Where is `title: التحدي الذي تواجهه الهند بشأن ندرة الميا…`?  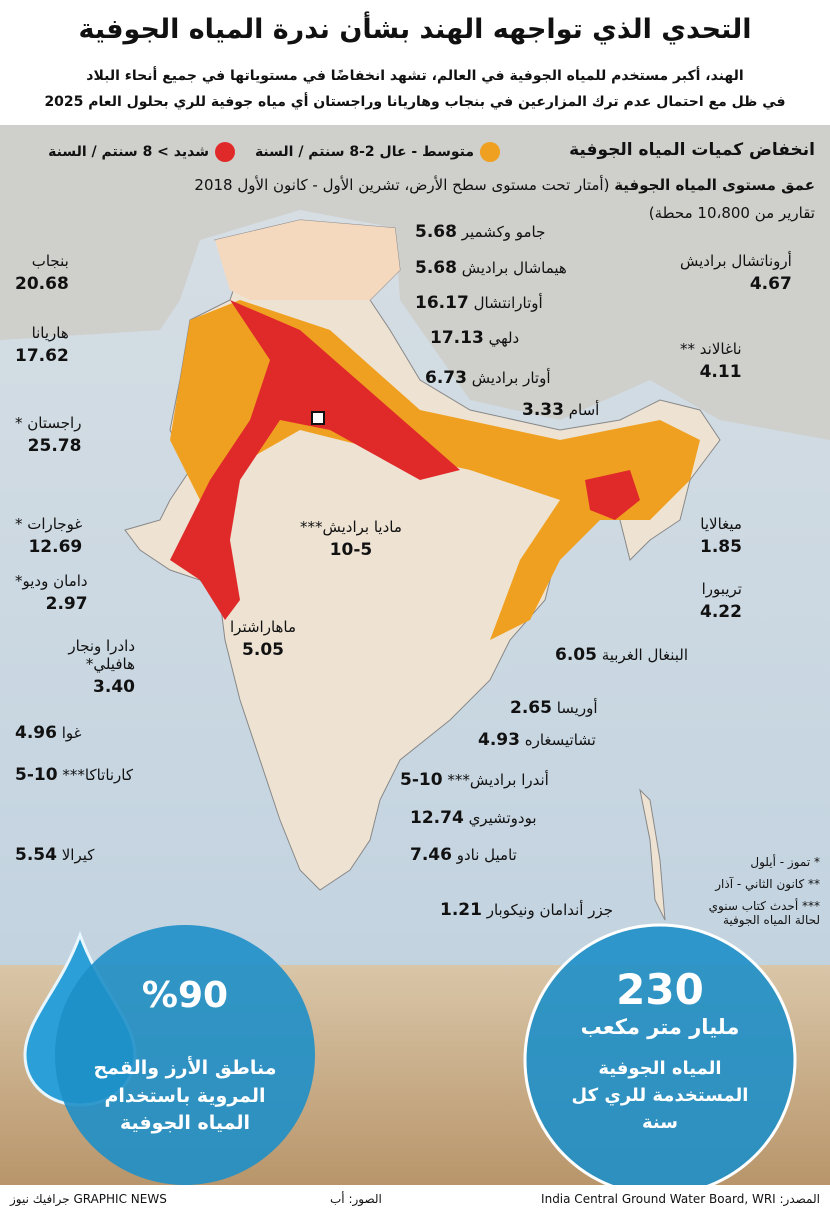 title: التحدي الذي تواجهه الهند بشأن ندرة الميا… is located at coordinates (415, 29).